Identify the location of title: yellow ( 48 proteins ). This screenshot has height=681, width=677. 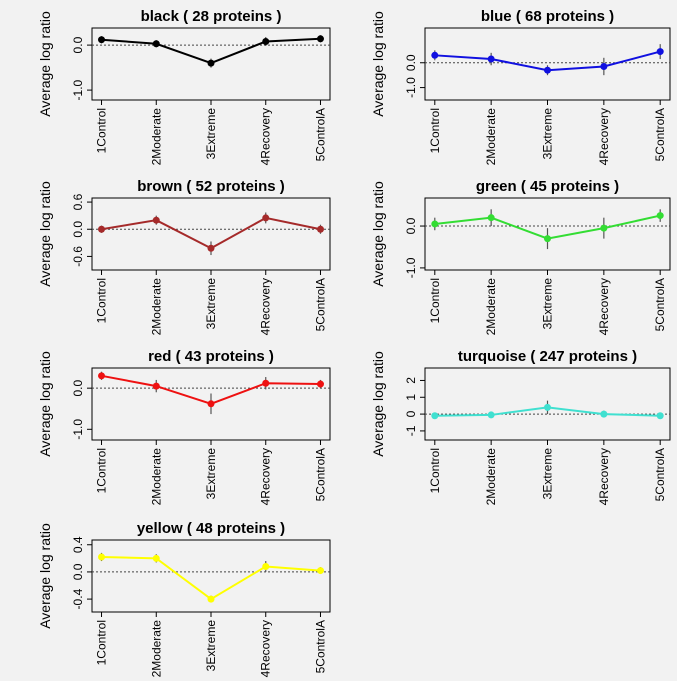
(211, 528).